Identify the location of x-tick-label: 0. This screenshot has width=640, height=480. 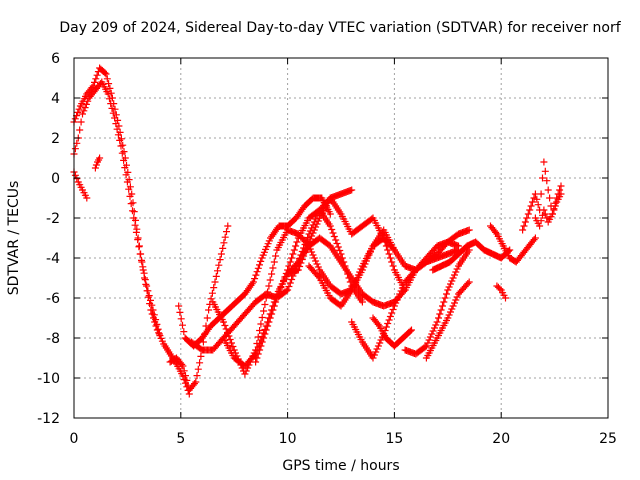
(74, 439).